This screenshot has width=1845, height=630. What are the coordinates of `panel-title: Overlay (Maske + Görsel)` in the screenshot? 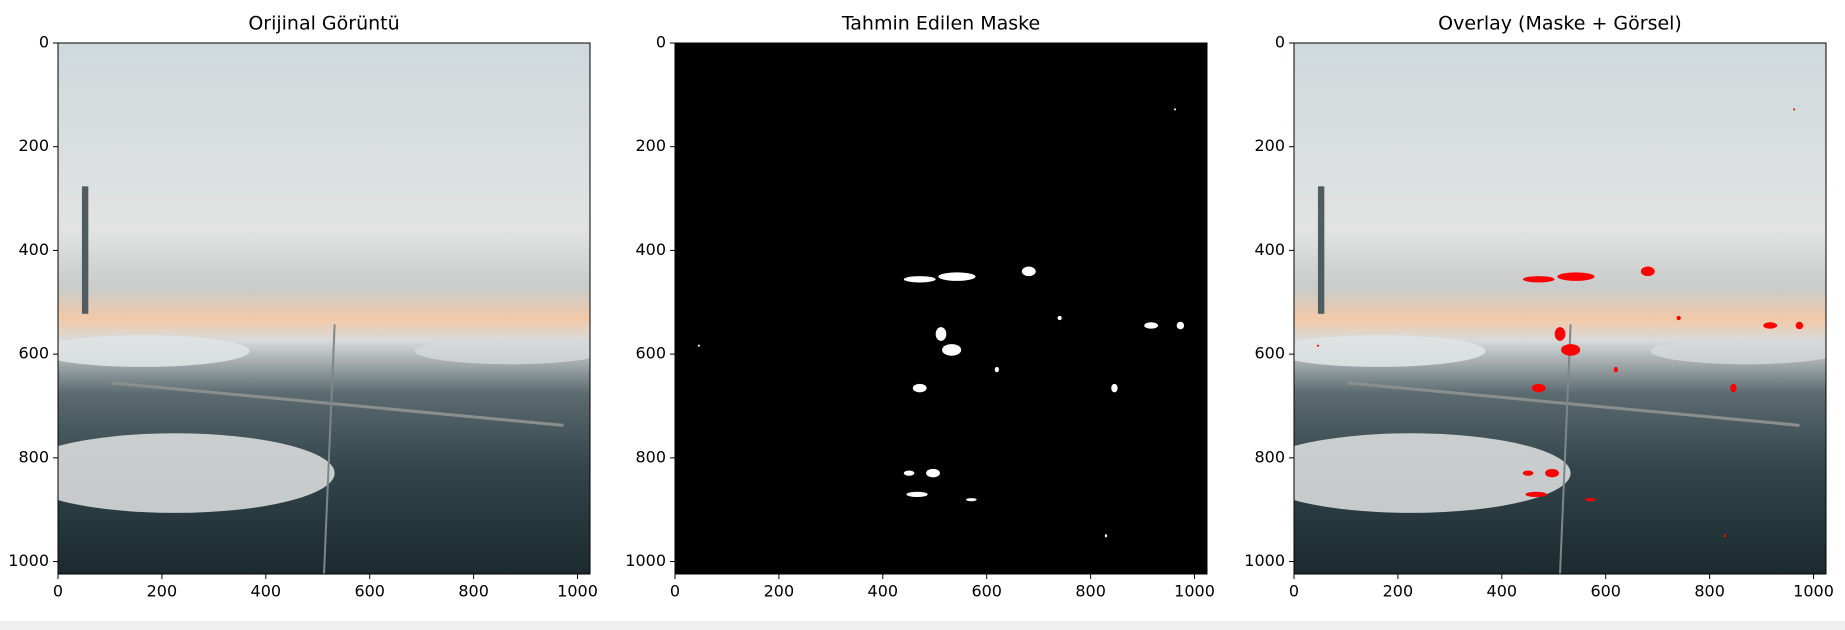 It's located at (1560, 24).